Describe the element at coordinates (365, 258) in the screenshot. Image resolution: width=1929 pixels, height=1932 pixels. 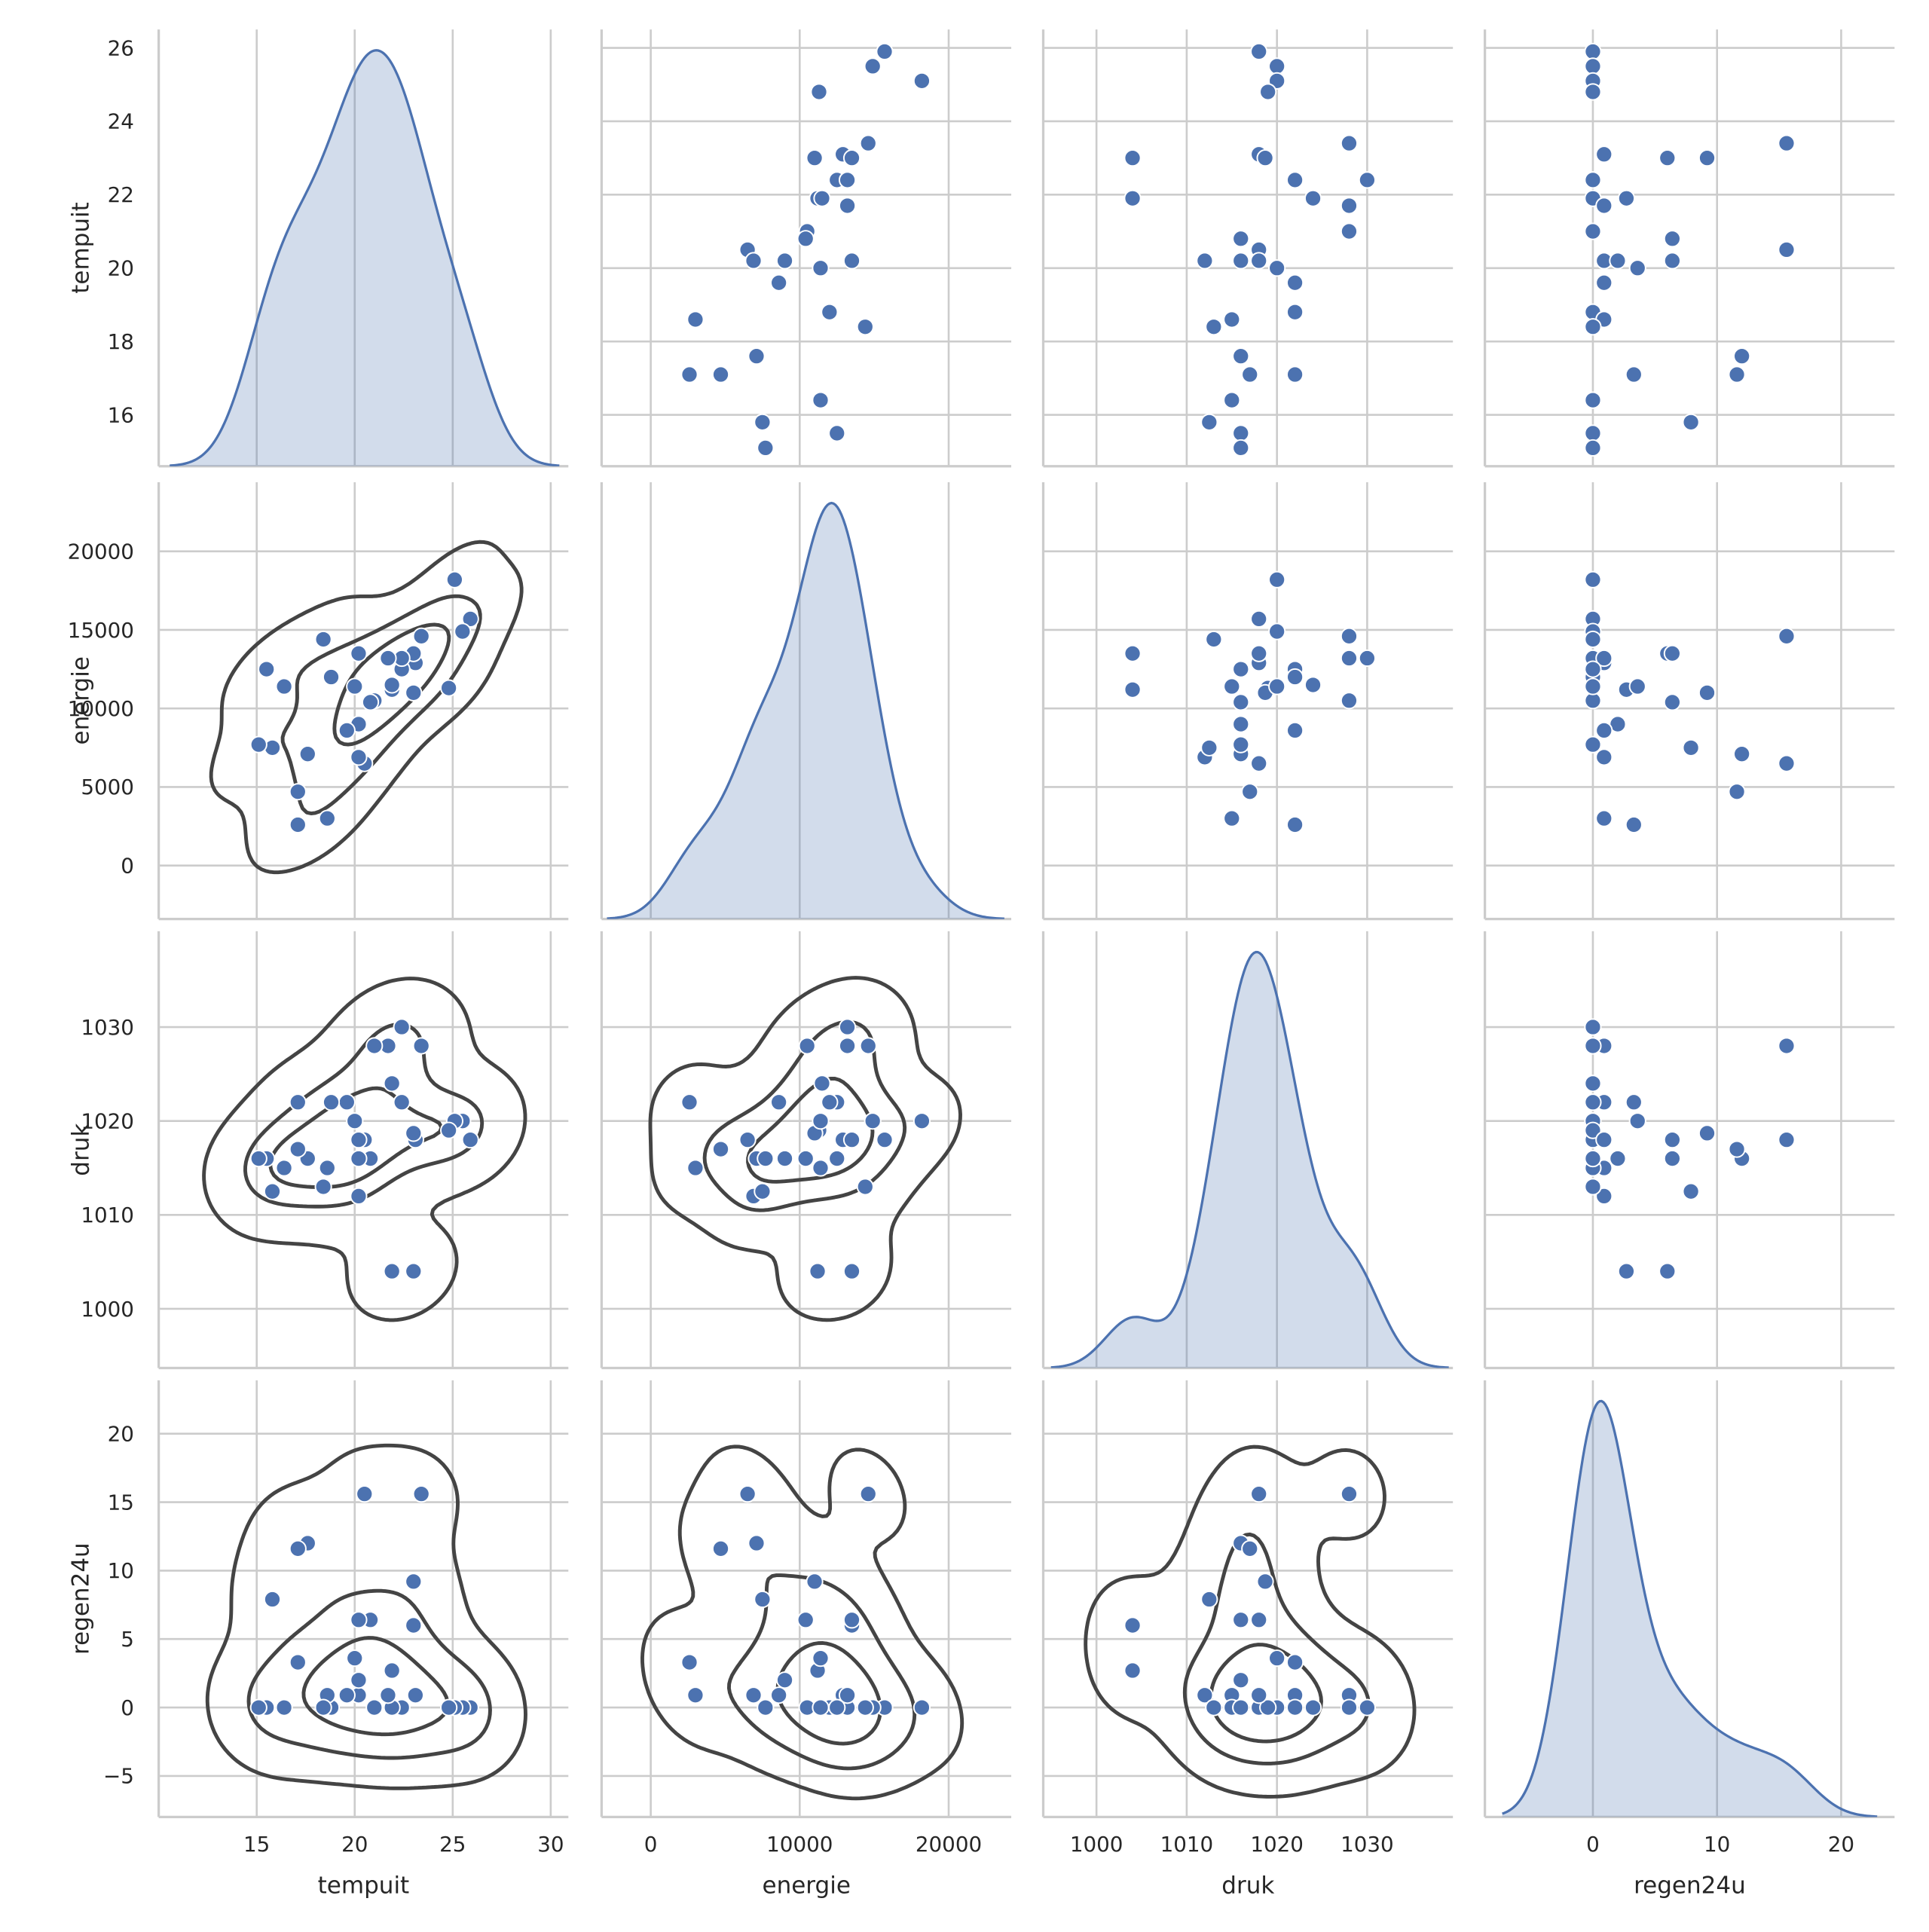
I see `kde-area` at that location.